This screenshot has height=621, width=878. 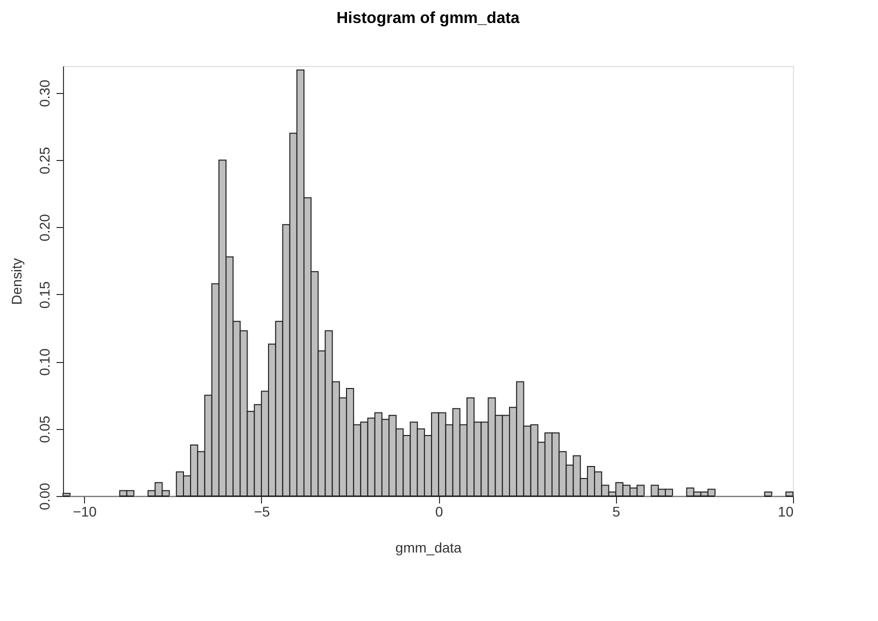 What do you see at coordinates (428, 548) in the screenshot?
I see `x-axis-title: gmm_data` at bounding box center [428, 548].